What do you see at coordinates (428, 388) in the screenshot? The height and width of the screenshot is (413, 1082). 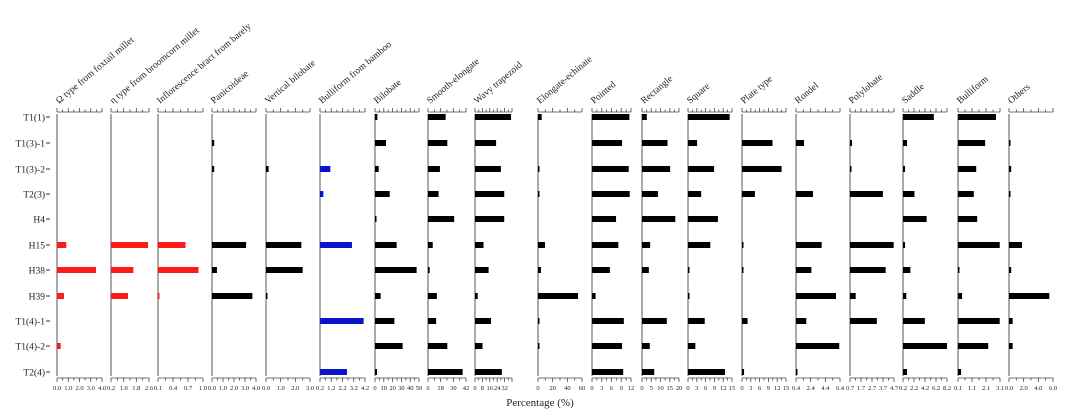 I see `tick-label: 6` at bounding box center [428, 388].